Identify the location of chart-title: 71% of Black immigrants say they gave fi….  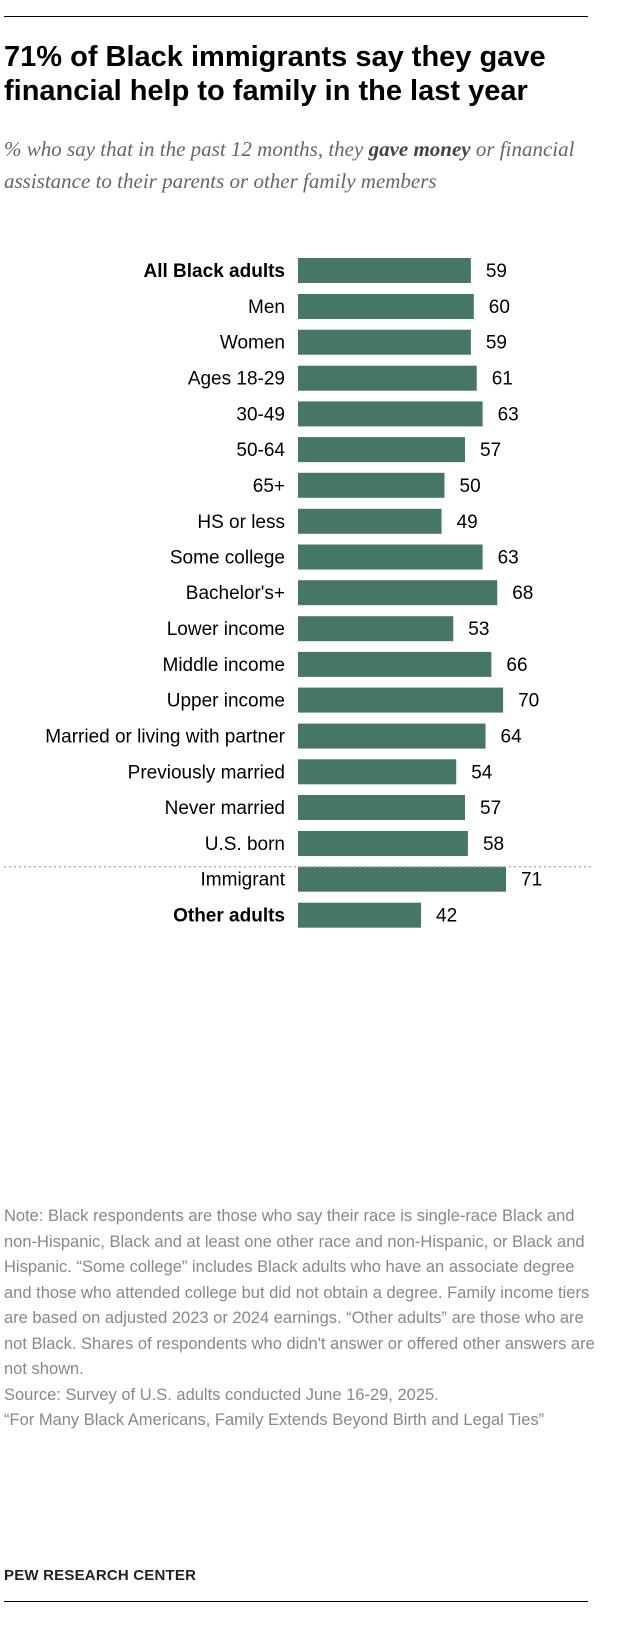
(275, 74).